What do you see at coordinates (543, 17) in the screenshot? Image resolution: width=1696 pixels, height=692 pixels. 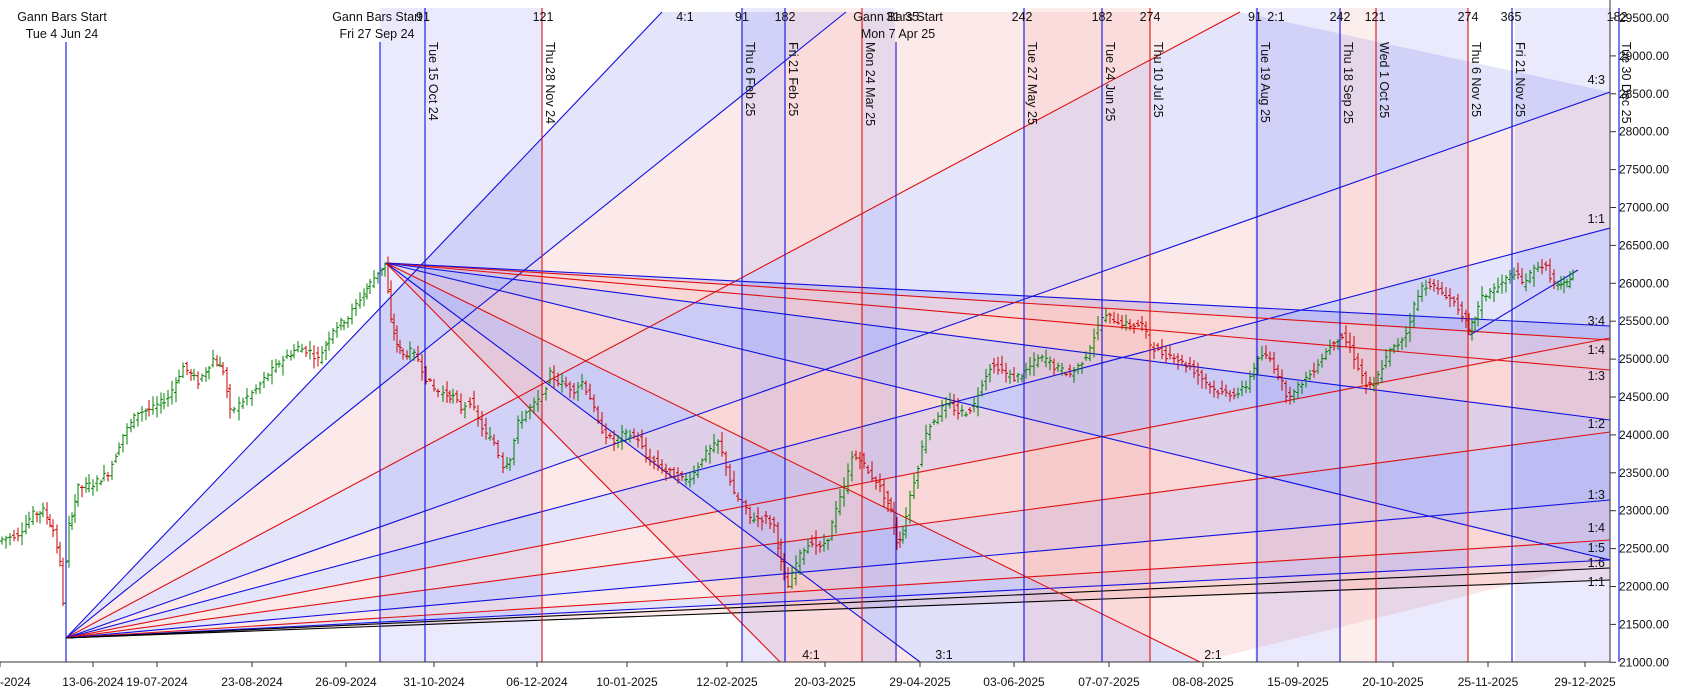 I see `top-count-label: 121` at bounding box center [543, 17].